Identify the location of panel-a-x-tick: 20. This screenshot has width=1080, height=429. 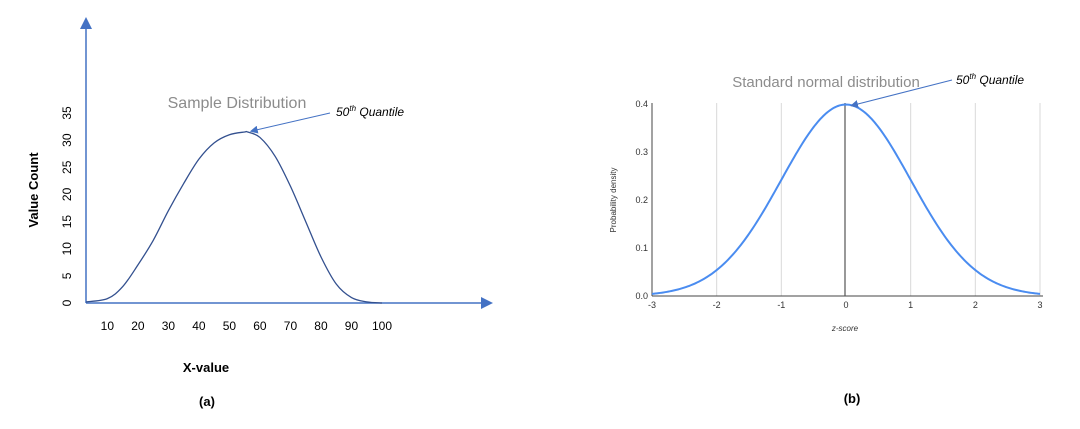
(138, 326).